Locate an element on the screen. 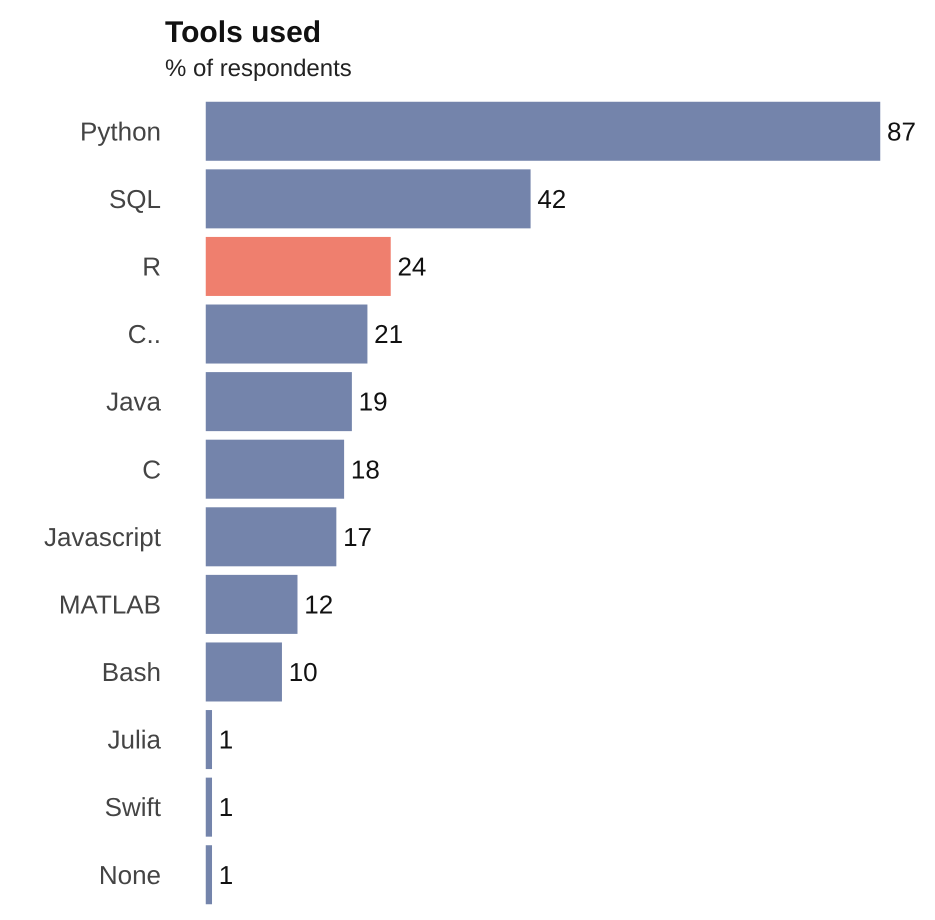 The height and width of the screenshot is (920, 935). y-tick-label: Bash is located at coordinates (131, 672).